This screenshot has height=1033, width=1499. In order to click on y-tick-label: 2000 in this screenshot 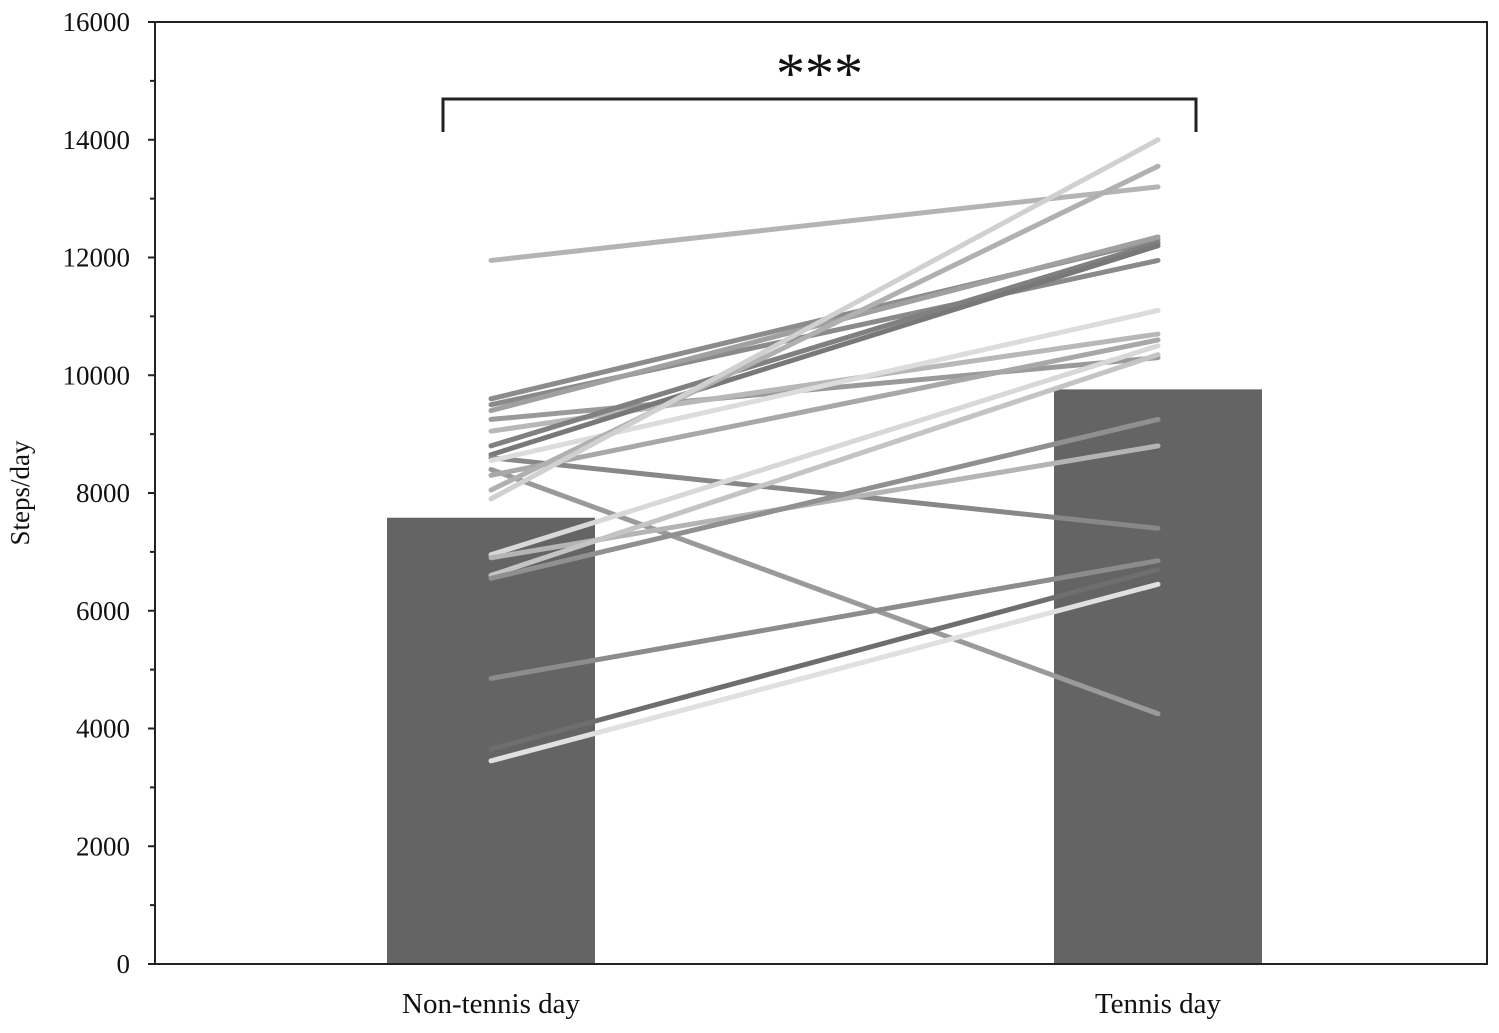, I will do `click(103, 846)`.